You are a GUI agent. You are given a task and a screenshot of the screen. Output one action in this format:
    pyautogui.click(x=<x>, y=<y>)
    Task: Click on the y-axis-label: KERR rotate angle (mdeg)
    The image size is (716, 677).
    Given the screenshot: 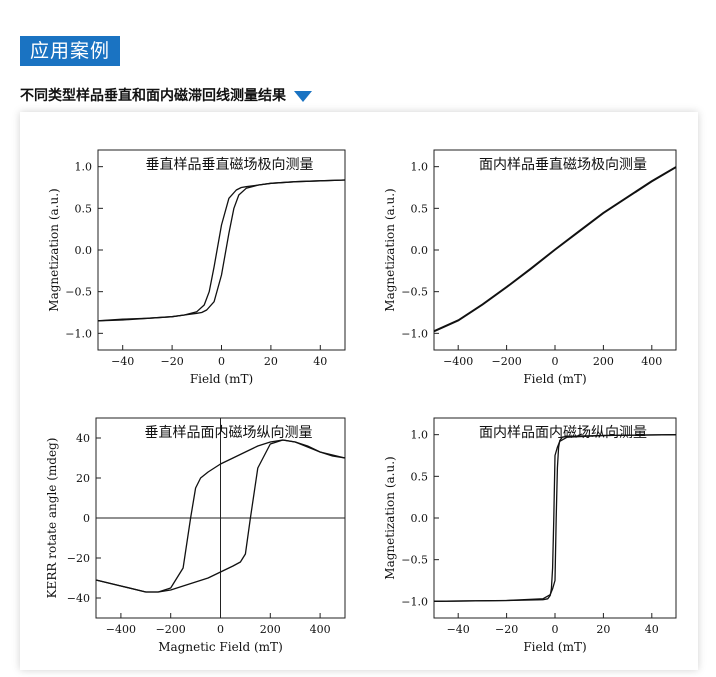 What is the action you would take?
    pyautogui.click(x=52, y=518)
    